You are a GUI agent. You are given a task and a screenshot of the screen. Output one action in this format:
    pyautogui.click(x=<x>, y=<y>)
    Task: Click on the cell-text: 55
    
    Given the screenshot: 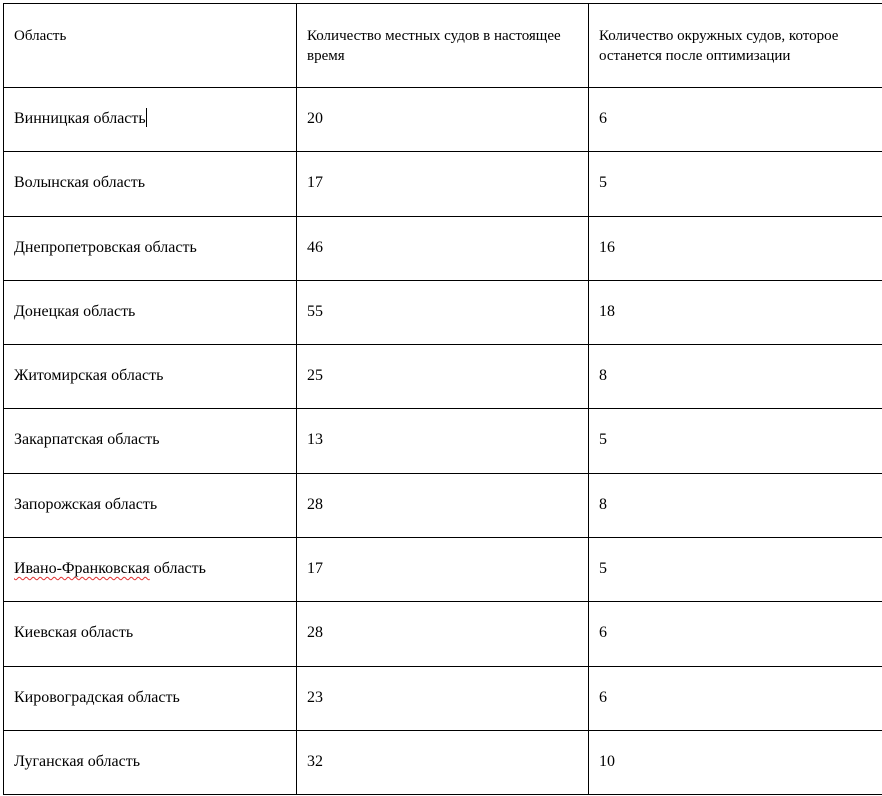 What is the action you would take?
    pyautogui.click(x=315, y=311)
    